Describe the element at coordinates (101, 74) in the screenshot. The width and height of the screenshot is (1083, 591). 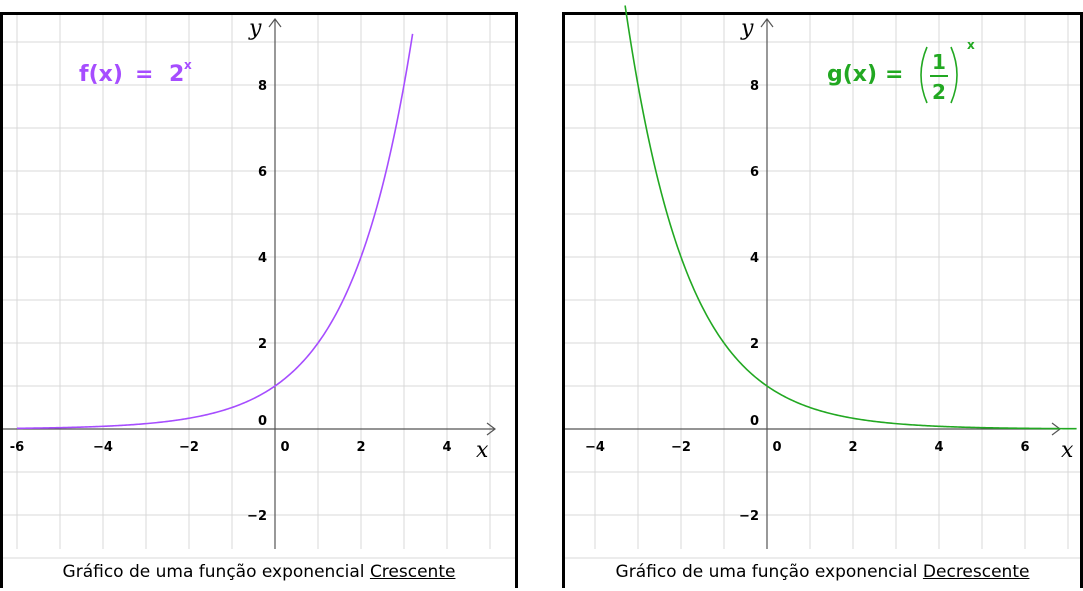
I see `formula-lhs: f(x)` at that location.